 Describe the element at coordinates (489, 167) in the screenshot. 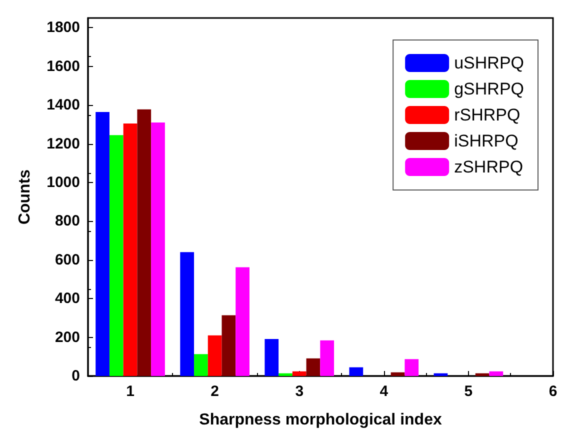

I see `legend-label: zSHRPQ` at that location.